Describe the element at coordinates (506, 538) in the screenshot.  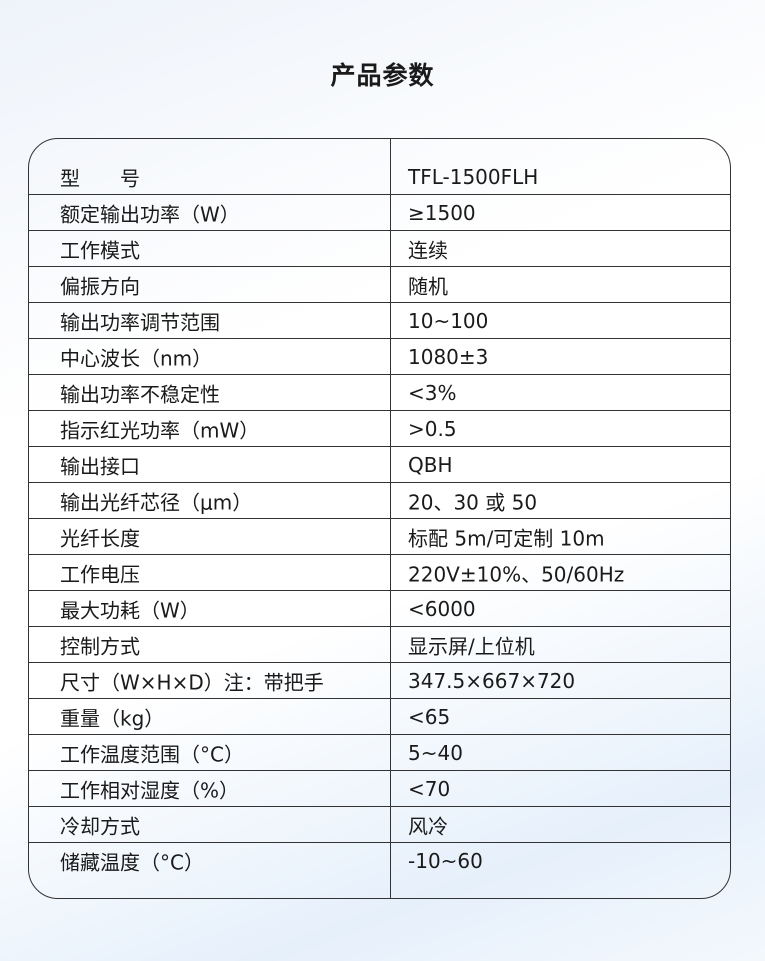
I see `spec-value: 标配 5m/可定制 10m` at that location.